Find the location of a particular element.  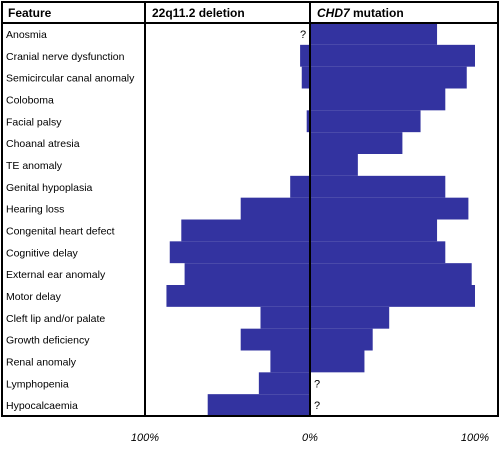

header-chd7-suffix: mutation is located at coordinates (377, 13).